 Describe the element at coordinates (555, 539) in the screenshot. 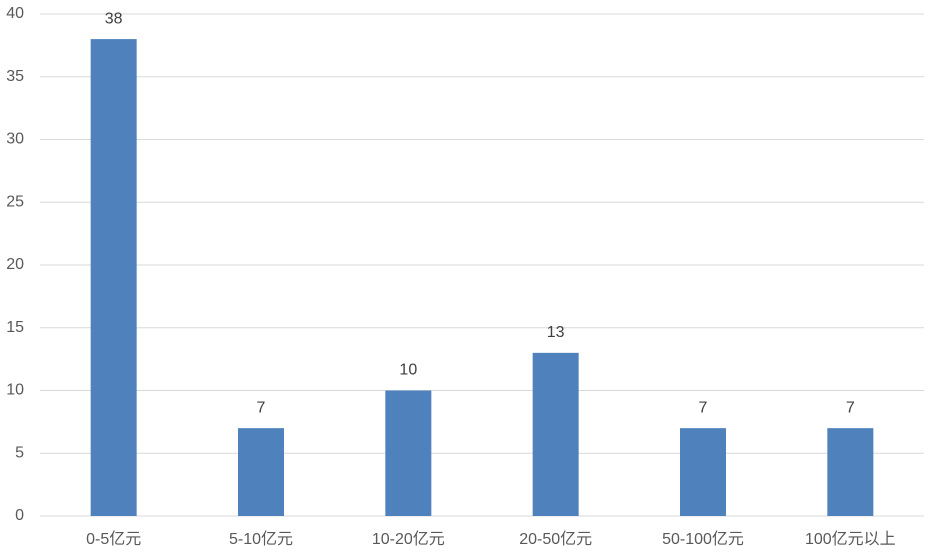

I see `x-tick-label: 20-50亿元` at that location.